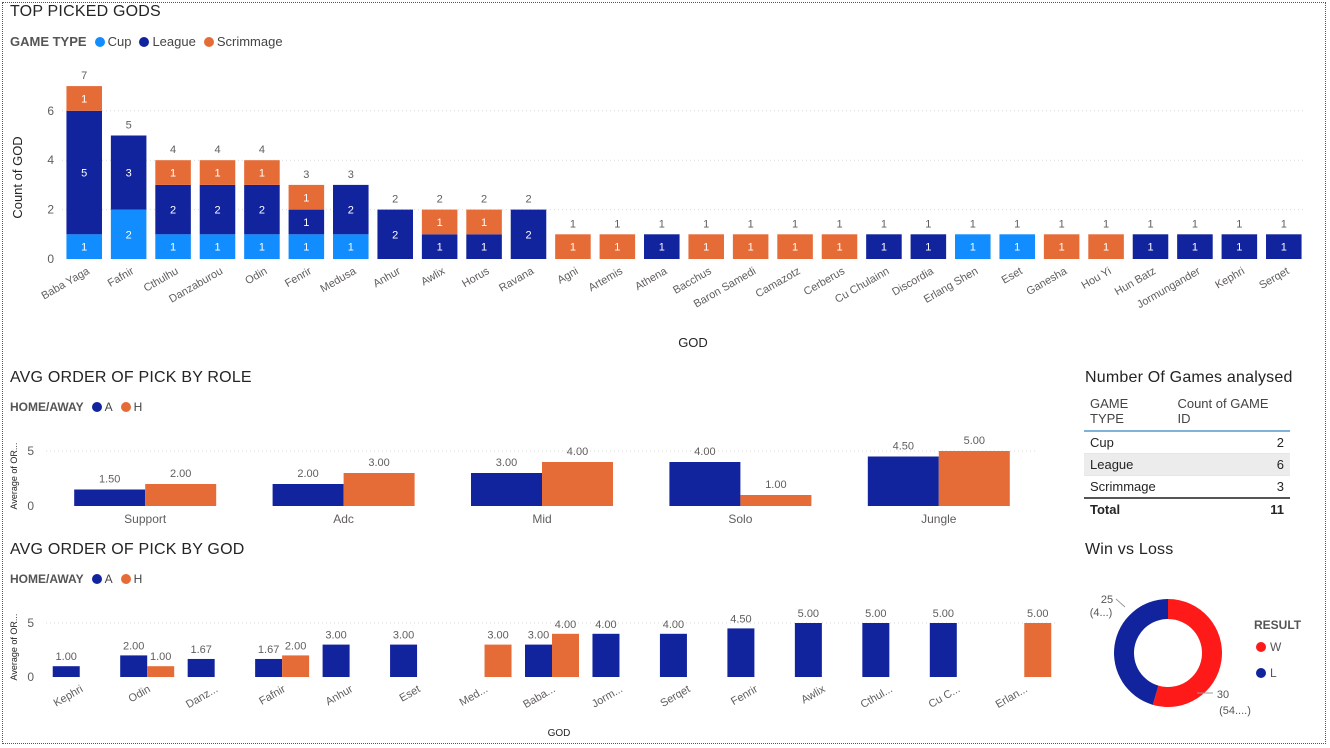  Describe the element at coordinates (167, 41) in the screenshot. I see `legend-item-league: League` at that location.